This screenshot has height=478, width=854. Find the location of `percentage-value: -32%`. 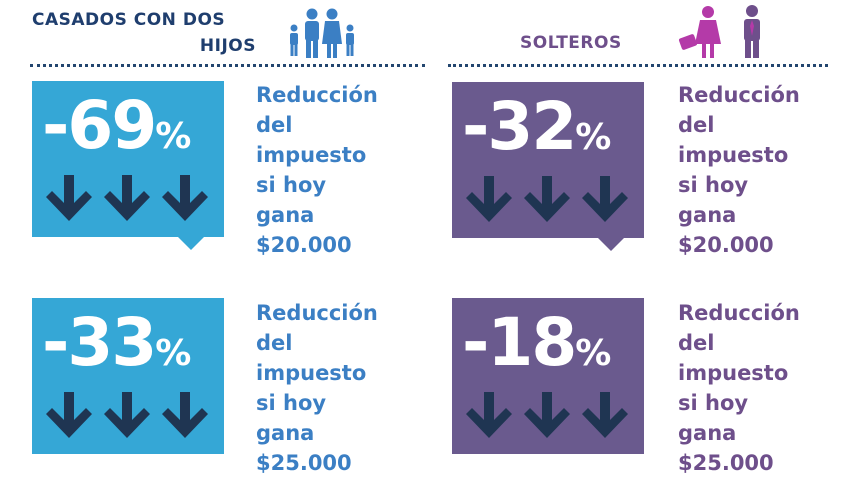

percentage-value: -32% is located at coordinates (537, 126).